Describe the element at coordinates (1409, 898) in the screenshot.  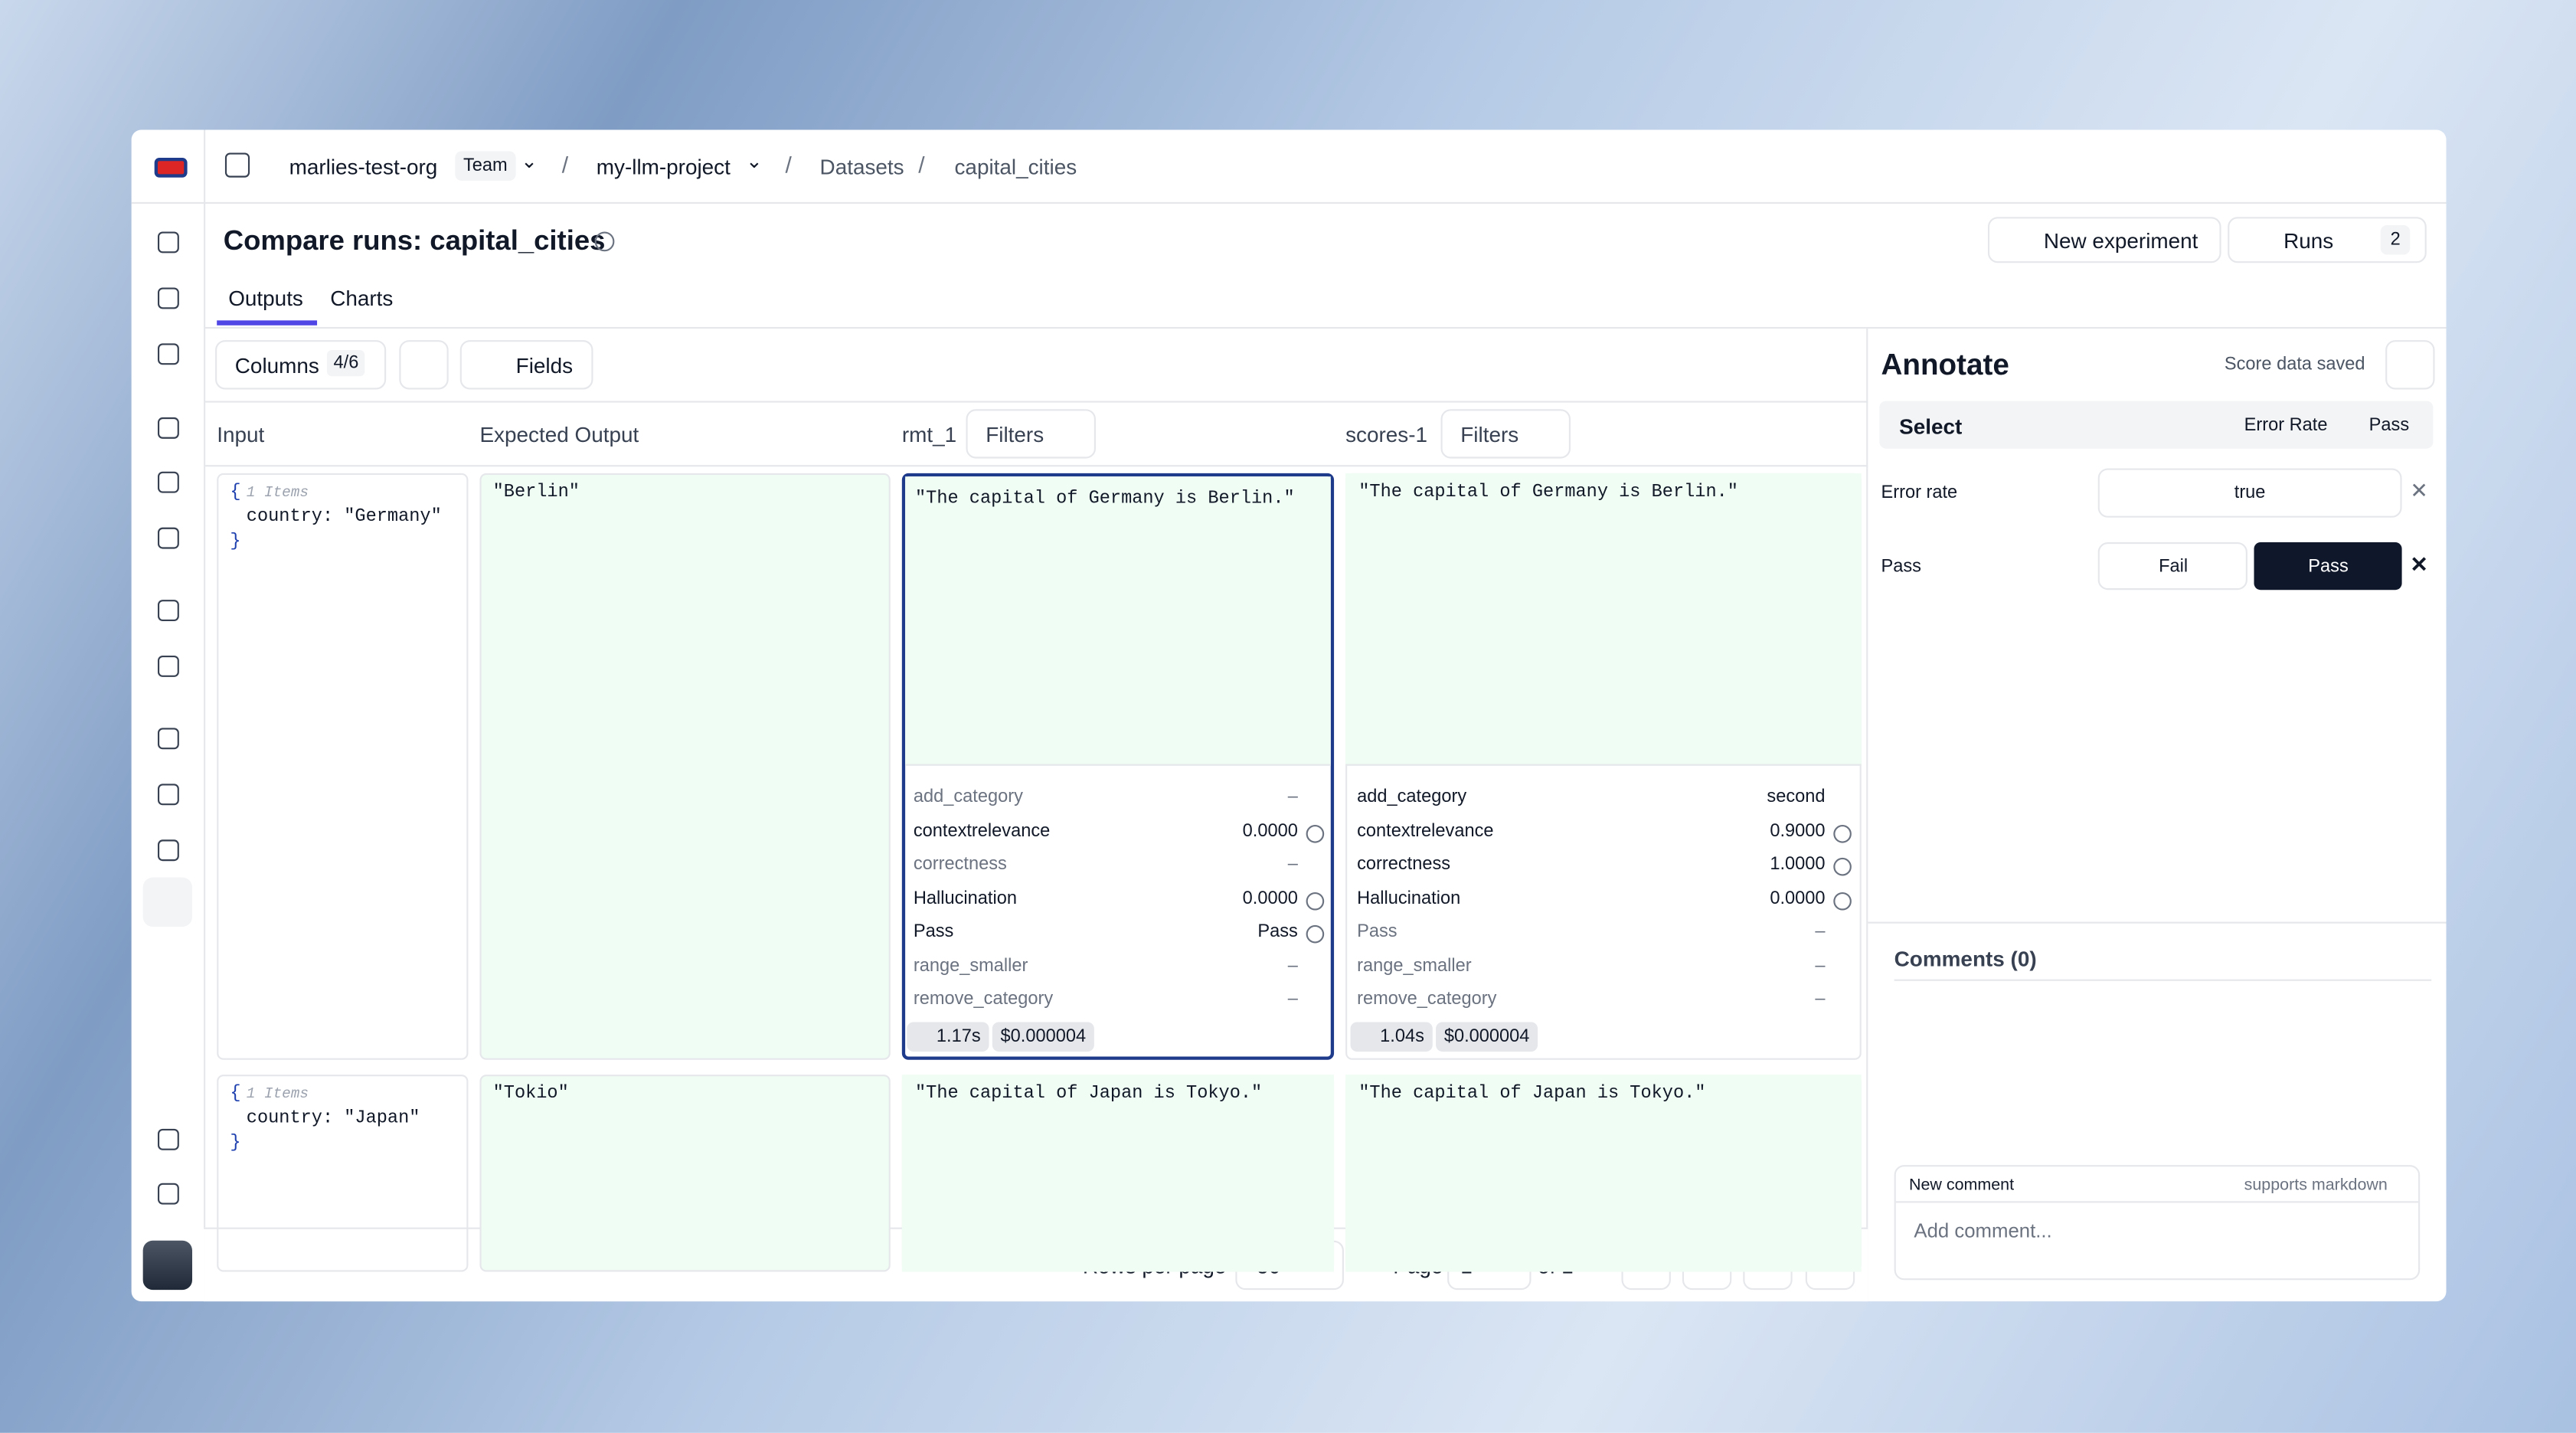
I see `score-name: Hallucination` at that location.